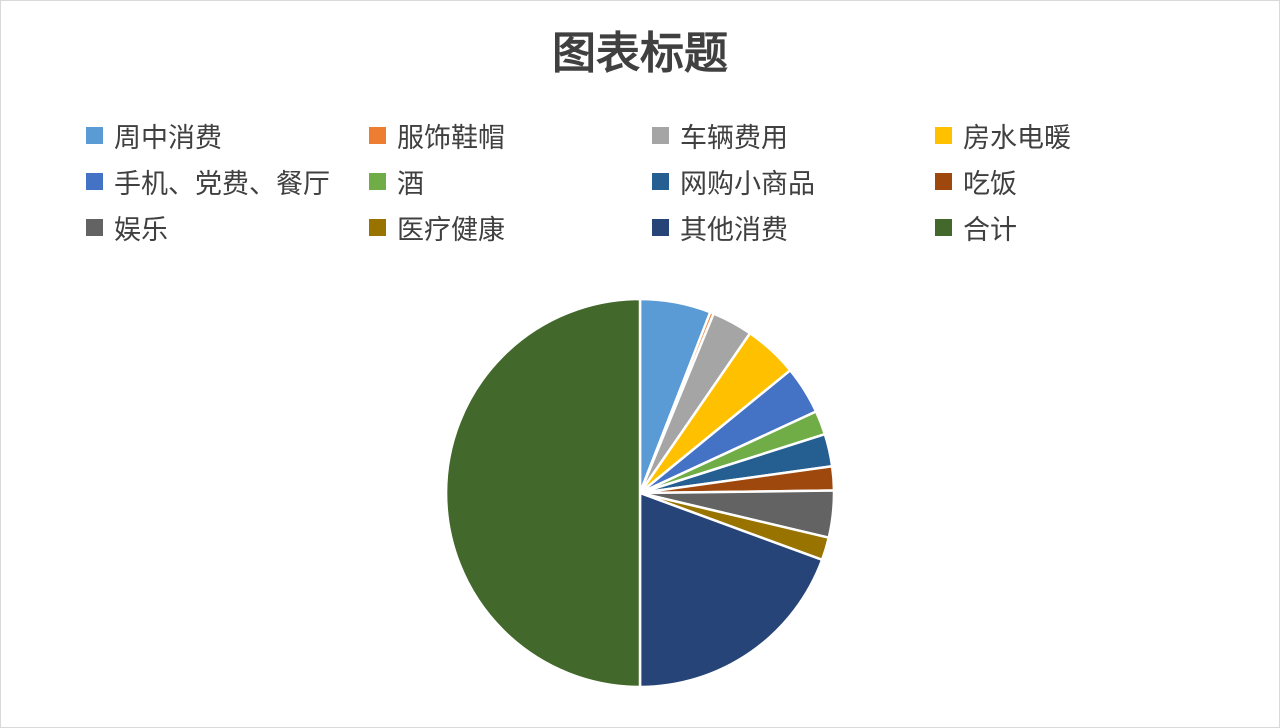 The width and height of the screenshot is (1280, 728). Describe the element at coordinates (734, 230) in the screenshot. I see `legend-label: 其他消费` at that location.